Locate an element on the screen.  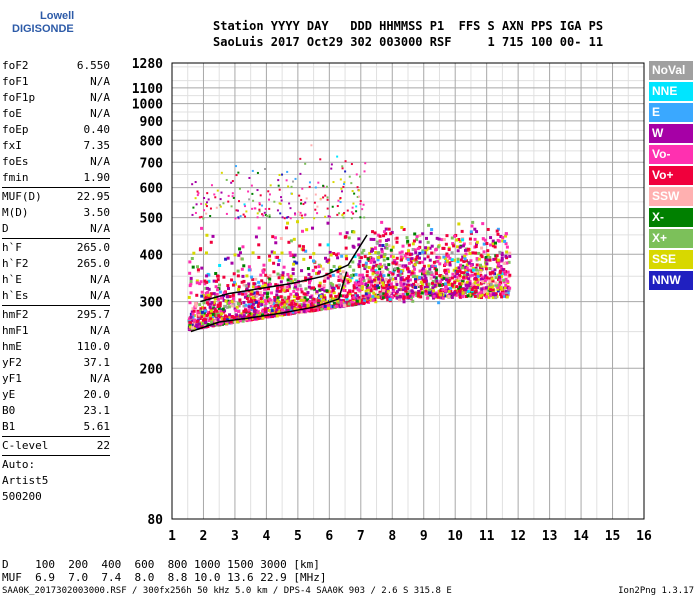
y-tick-label: 500 is located at coordinates (152, 219).